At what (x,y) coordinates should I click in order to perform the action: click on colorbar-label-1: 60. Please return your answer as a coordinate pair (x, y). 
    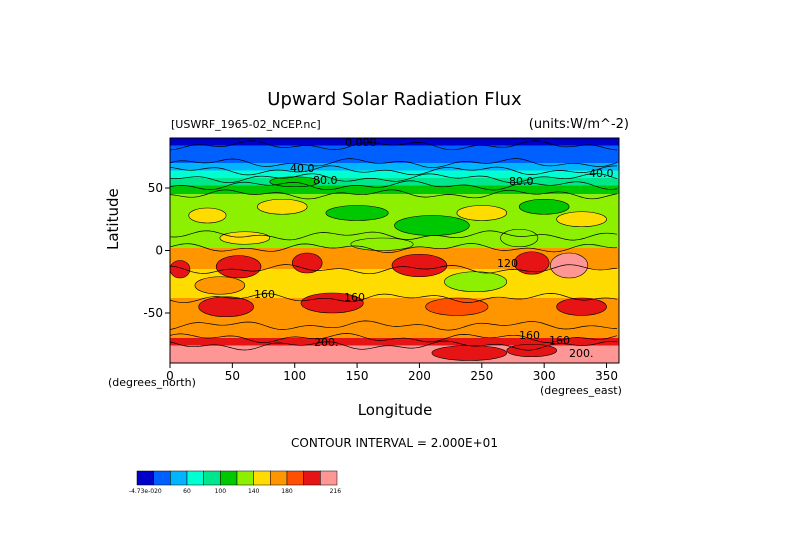
    Looking at the image, I should click on (187, 491).